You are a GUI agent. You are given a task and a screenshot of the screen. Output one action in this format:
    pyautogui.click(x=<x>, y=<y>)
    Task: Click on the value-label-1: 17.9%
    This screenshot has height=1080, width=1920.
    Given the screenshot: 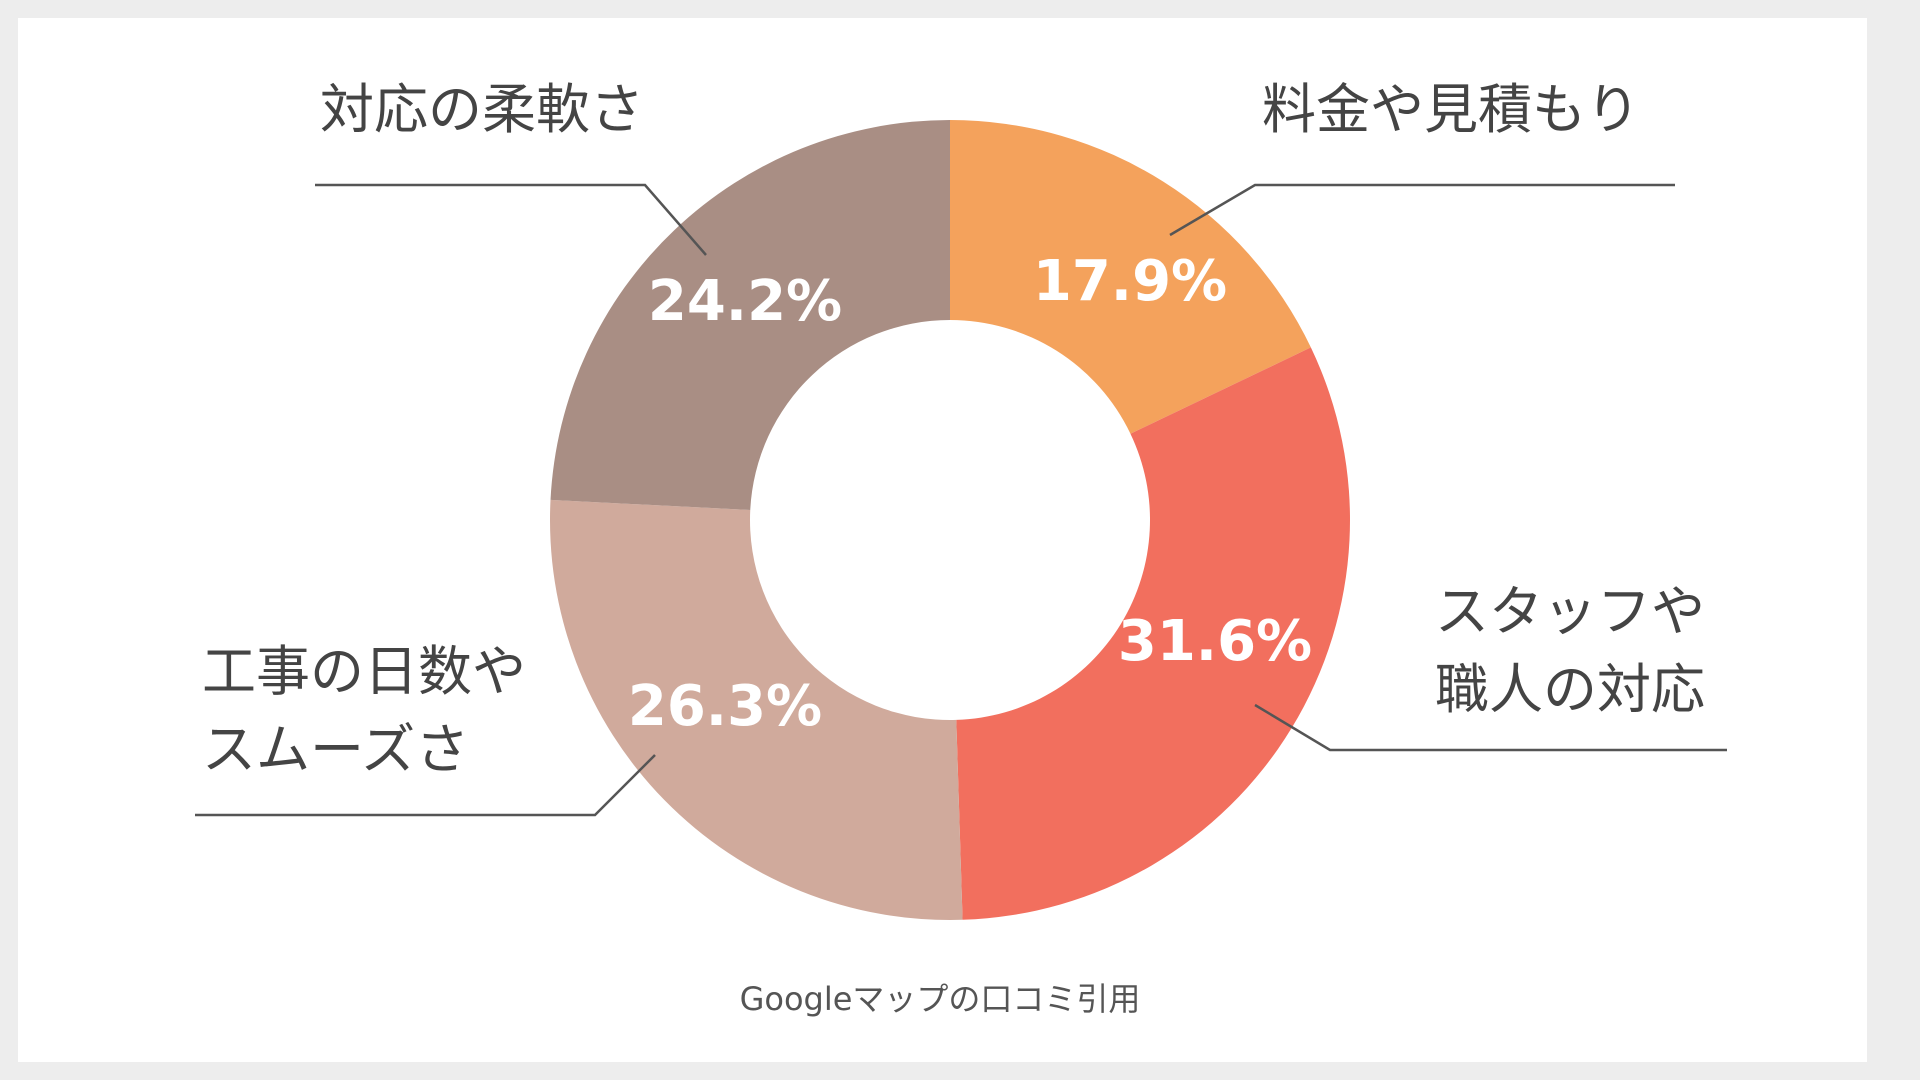 What is the action you would take?
    pyautogui.click(x=1130, y=281)
    